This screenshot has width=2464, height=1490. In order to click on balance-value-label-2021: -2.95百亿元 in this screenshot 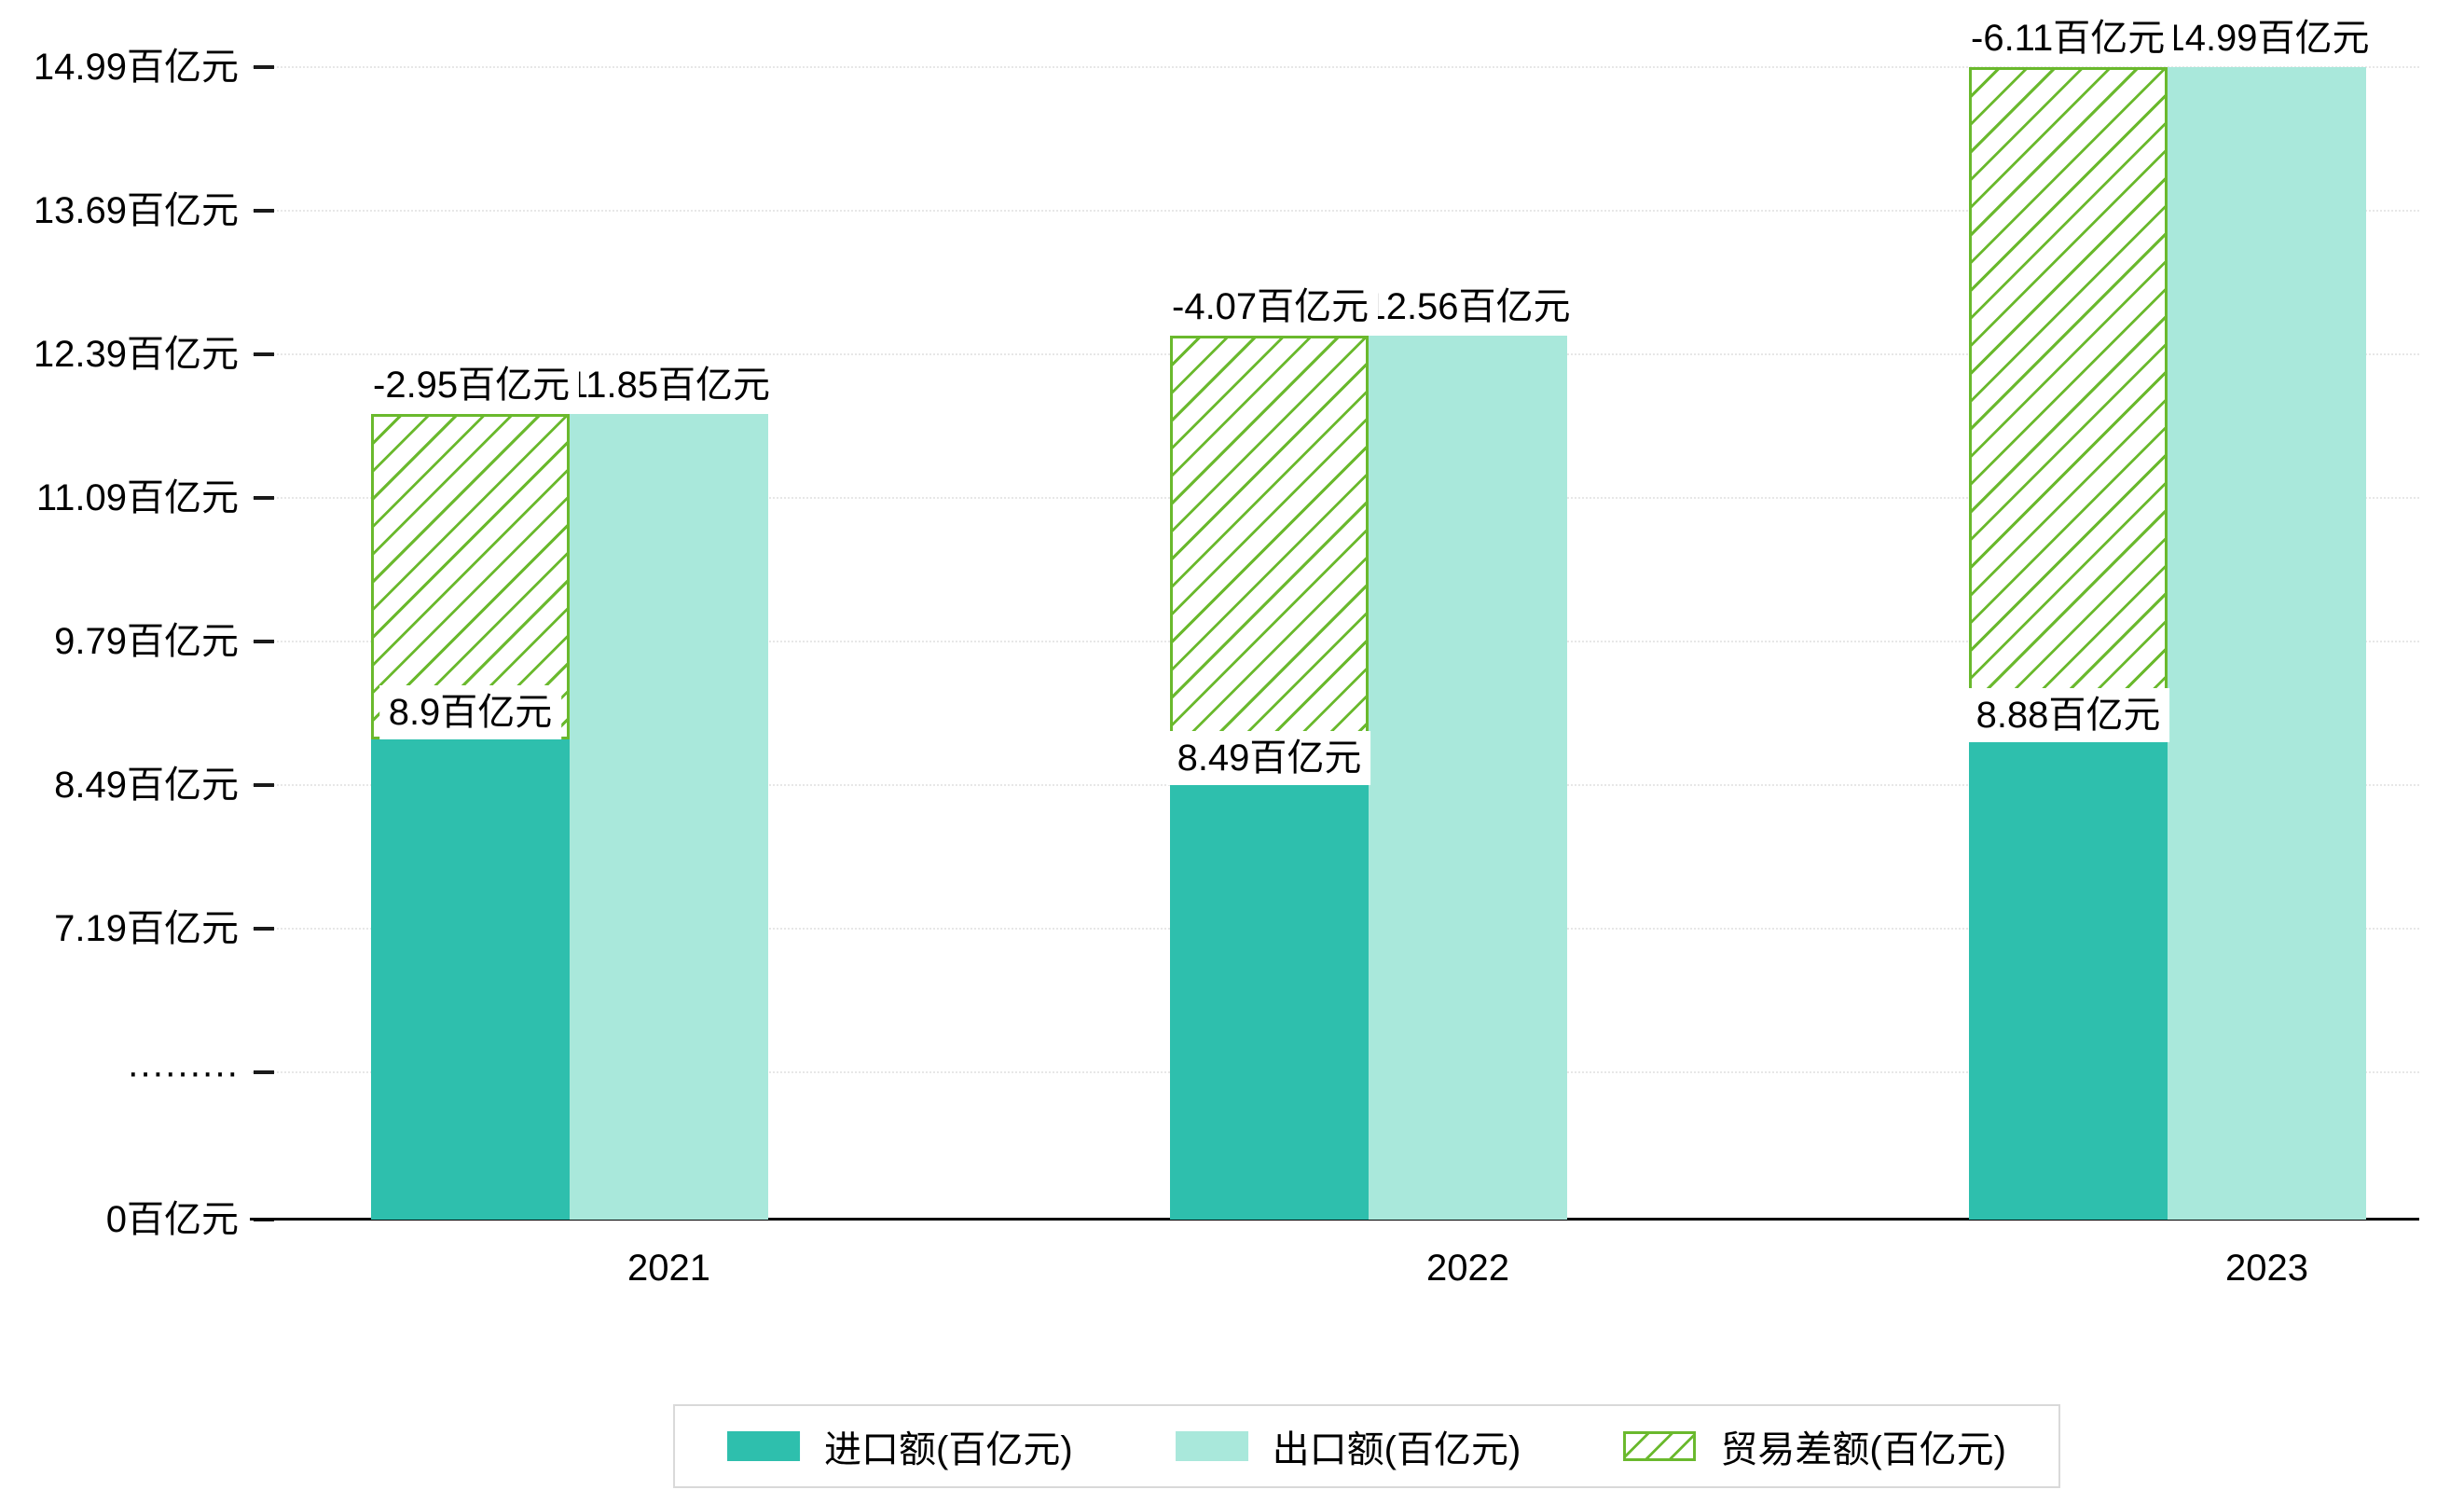, I will do `click(472, 384)`.